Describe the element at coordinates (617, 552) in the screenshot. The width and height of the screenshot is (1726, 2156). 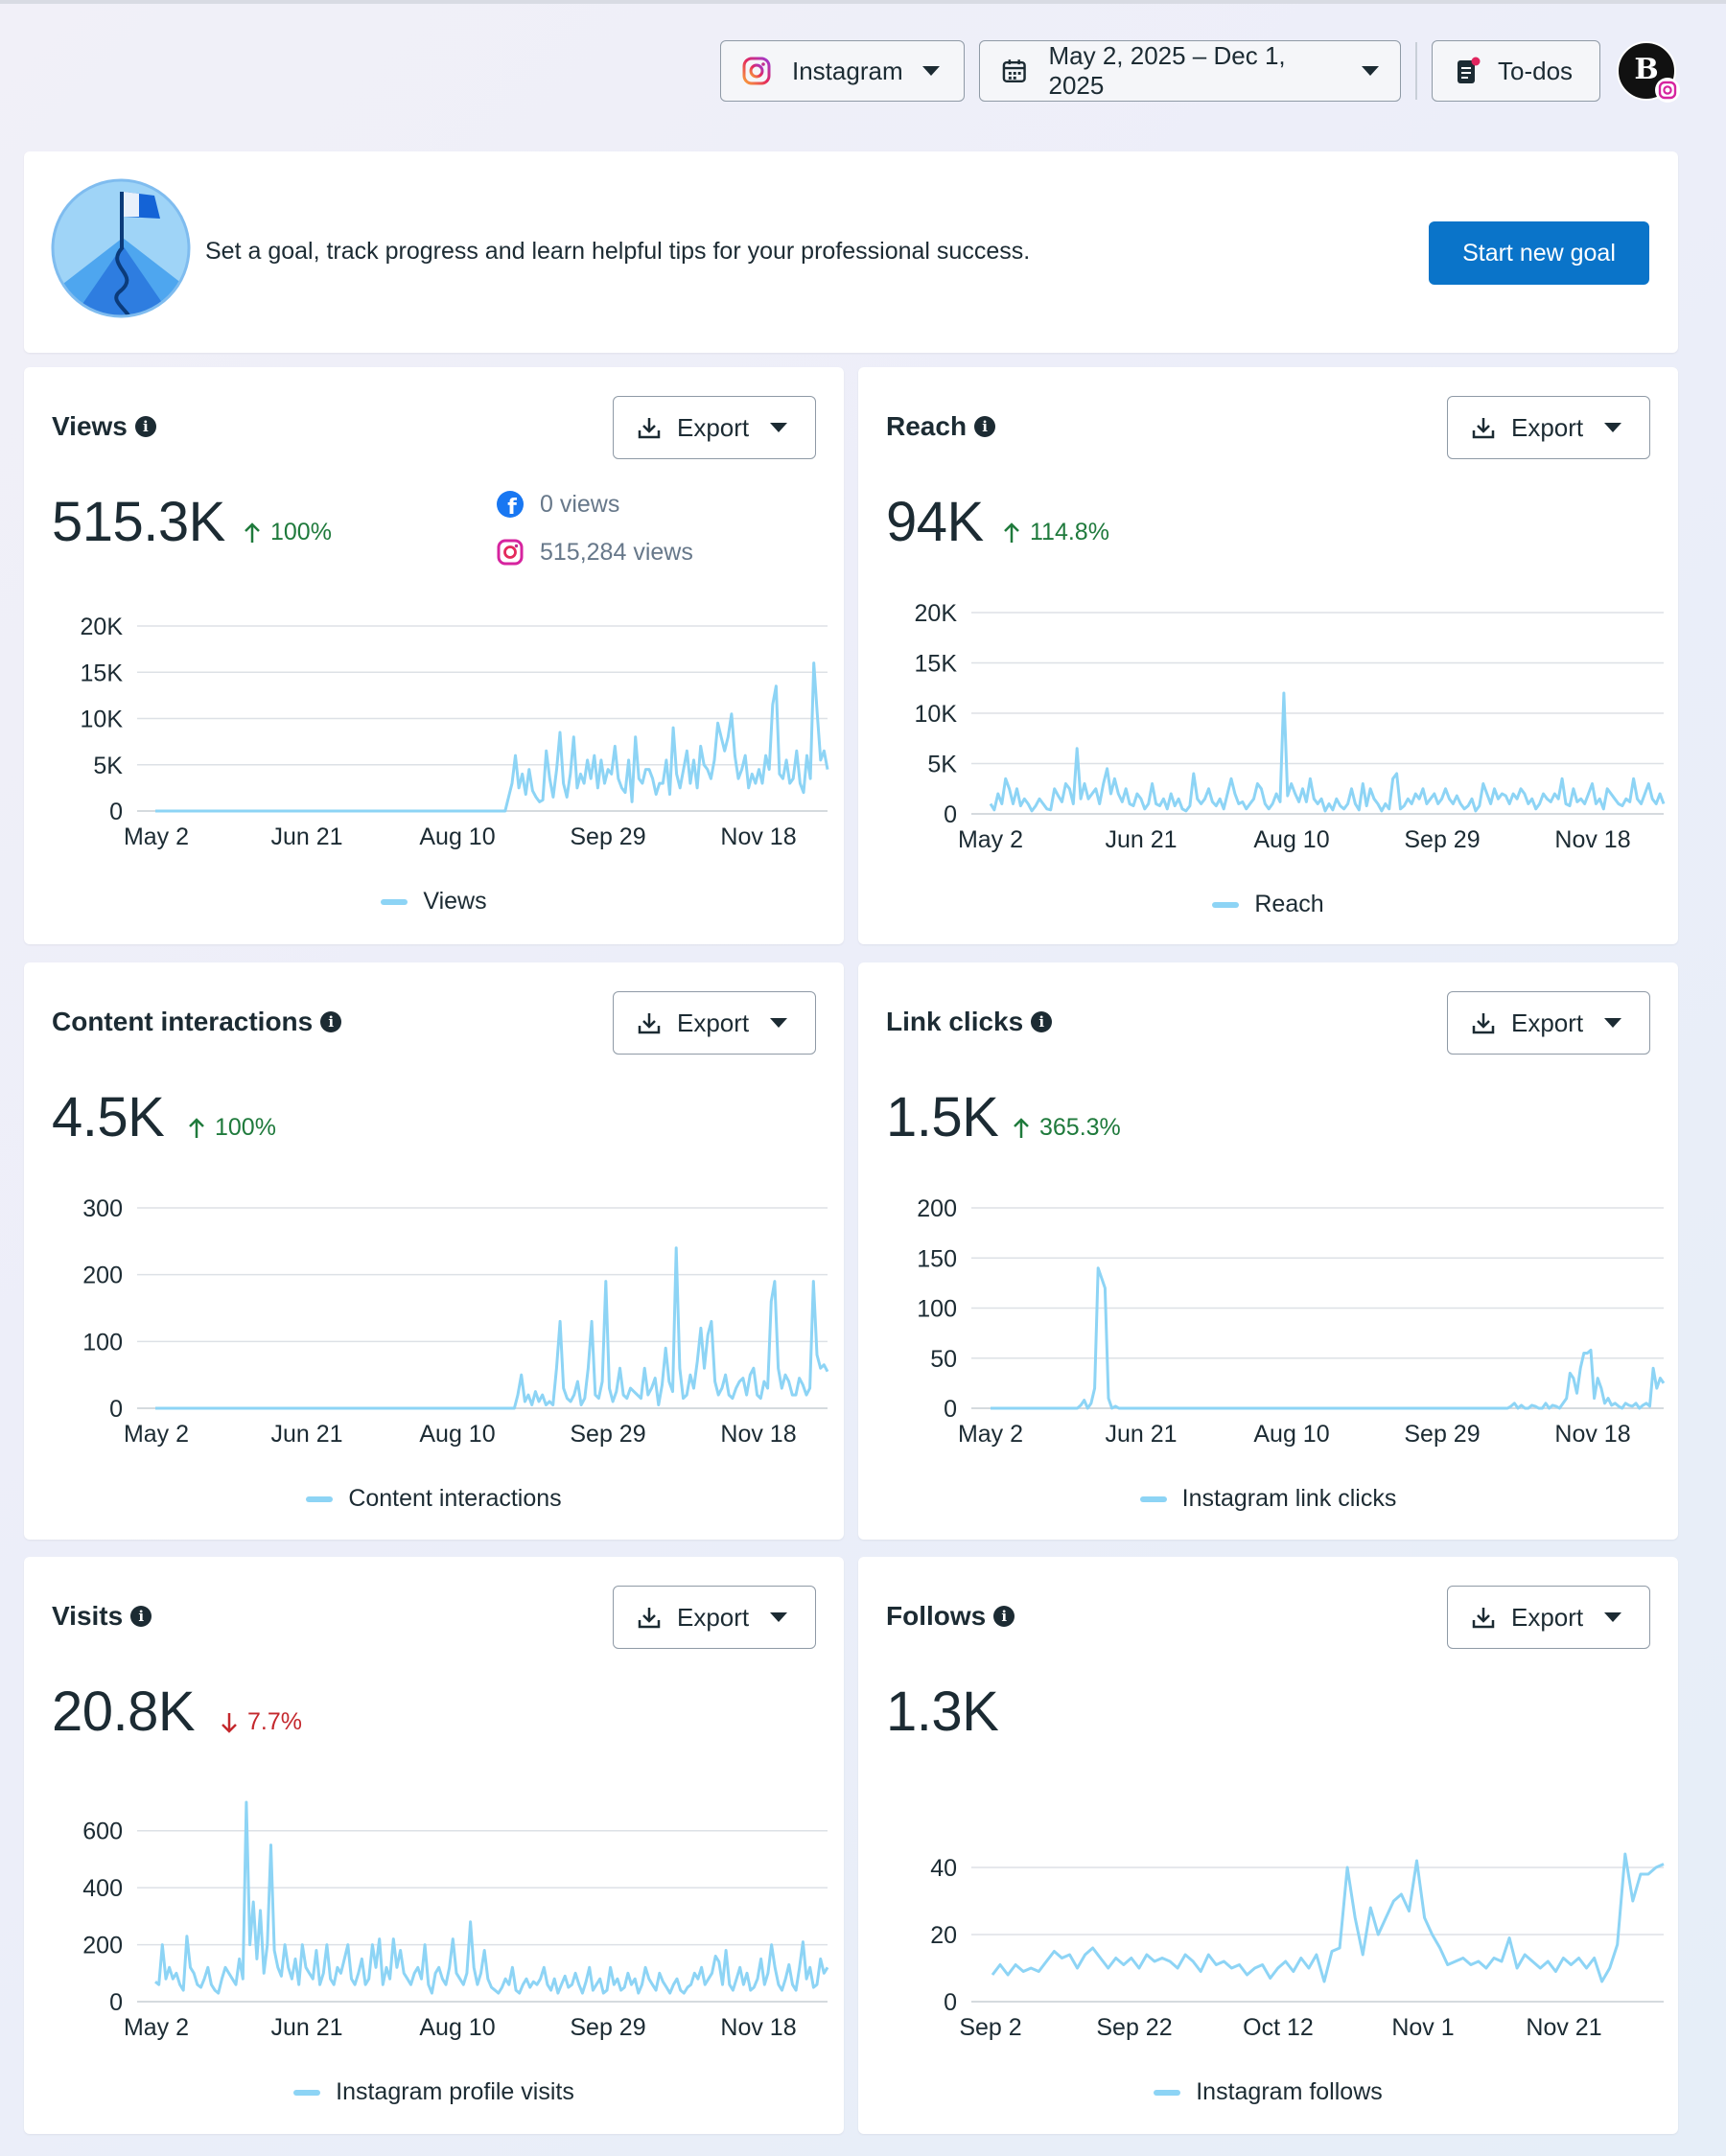
I see `platform-breakdown-text: 515,284 views` at that location.